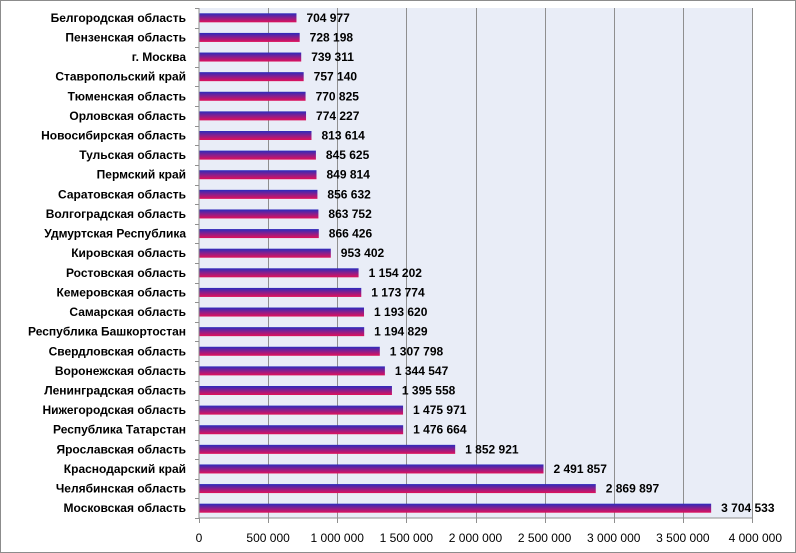 This screenshot has height=553, width=796. What do you see at coordinates (396, 273) in the screenshot?
I see `value-label: 1 154 202` at bounding box center [396, 273].